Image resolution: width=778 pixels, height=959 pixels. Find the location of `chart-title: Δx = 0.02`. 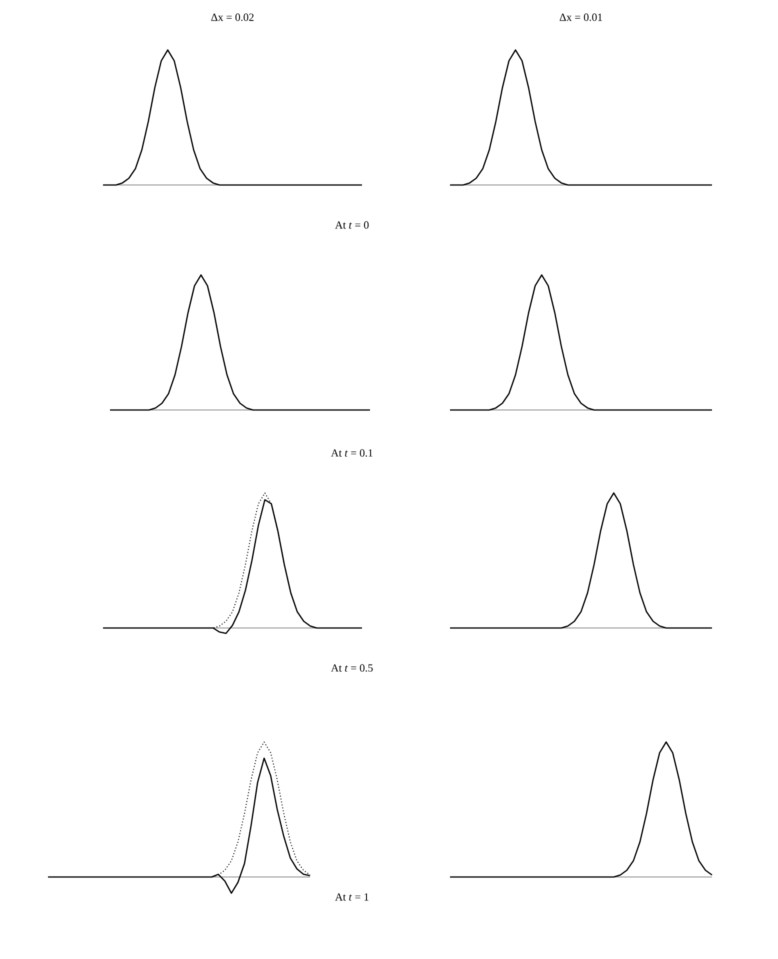

chart-title: Δx = 0.02 is located at coordinates (232, 17).